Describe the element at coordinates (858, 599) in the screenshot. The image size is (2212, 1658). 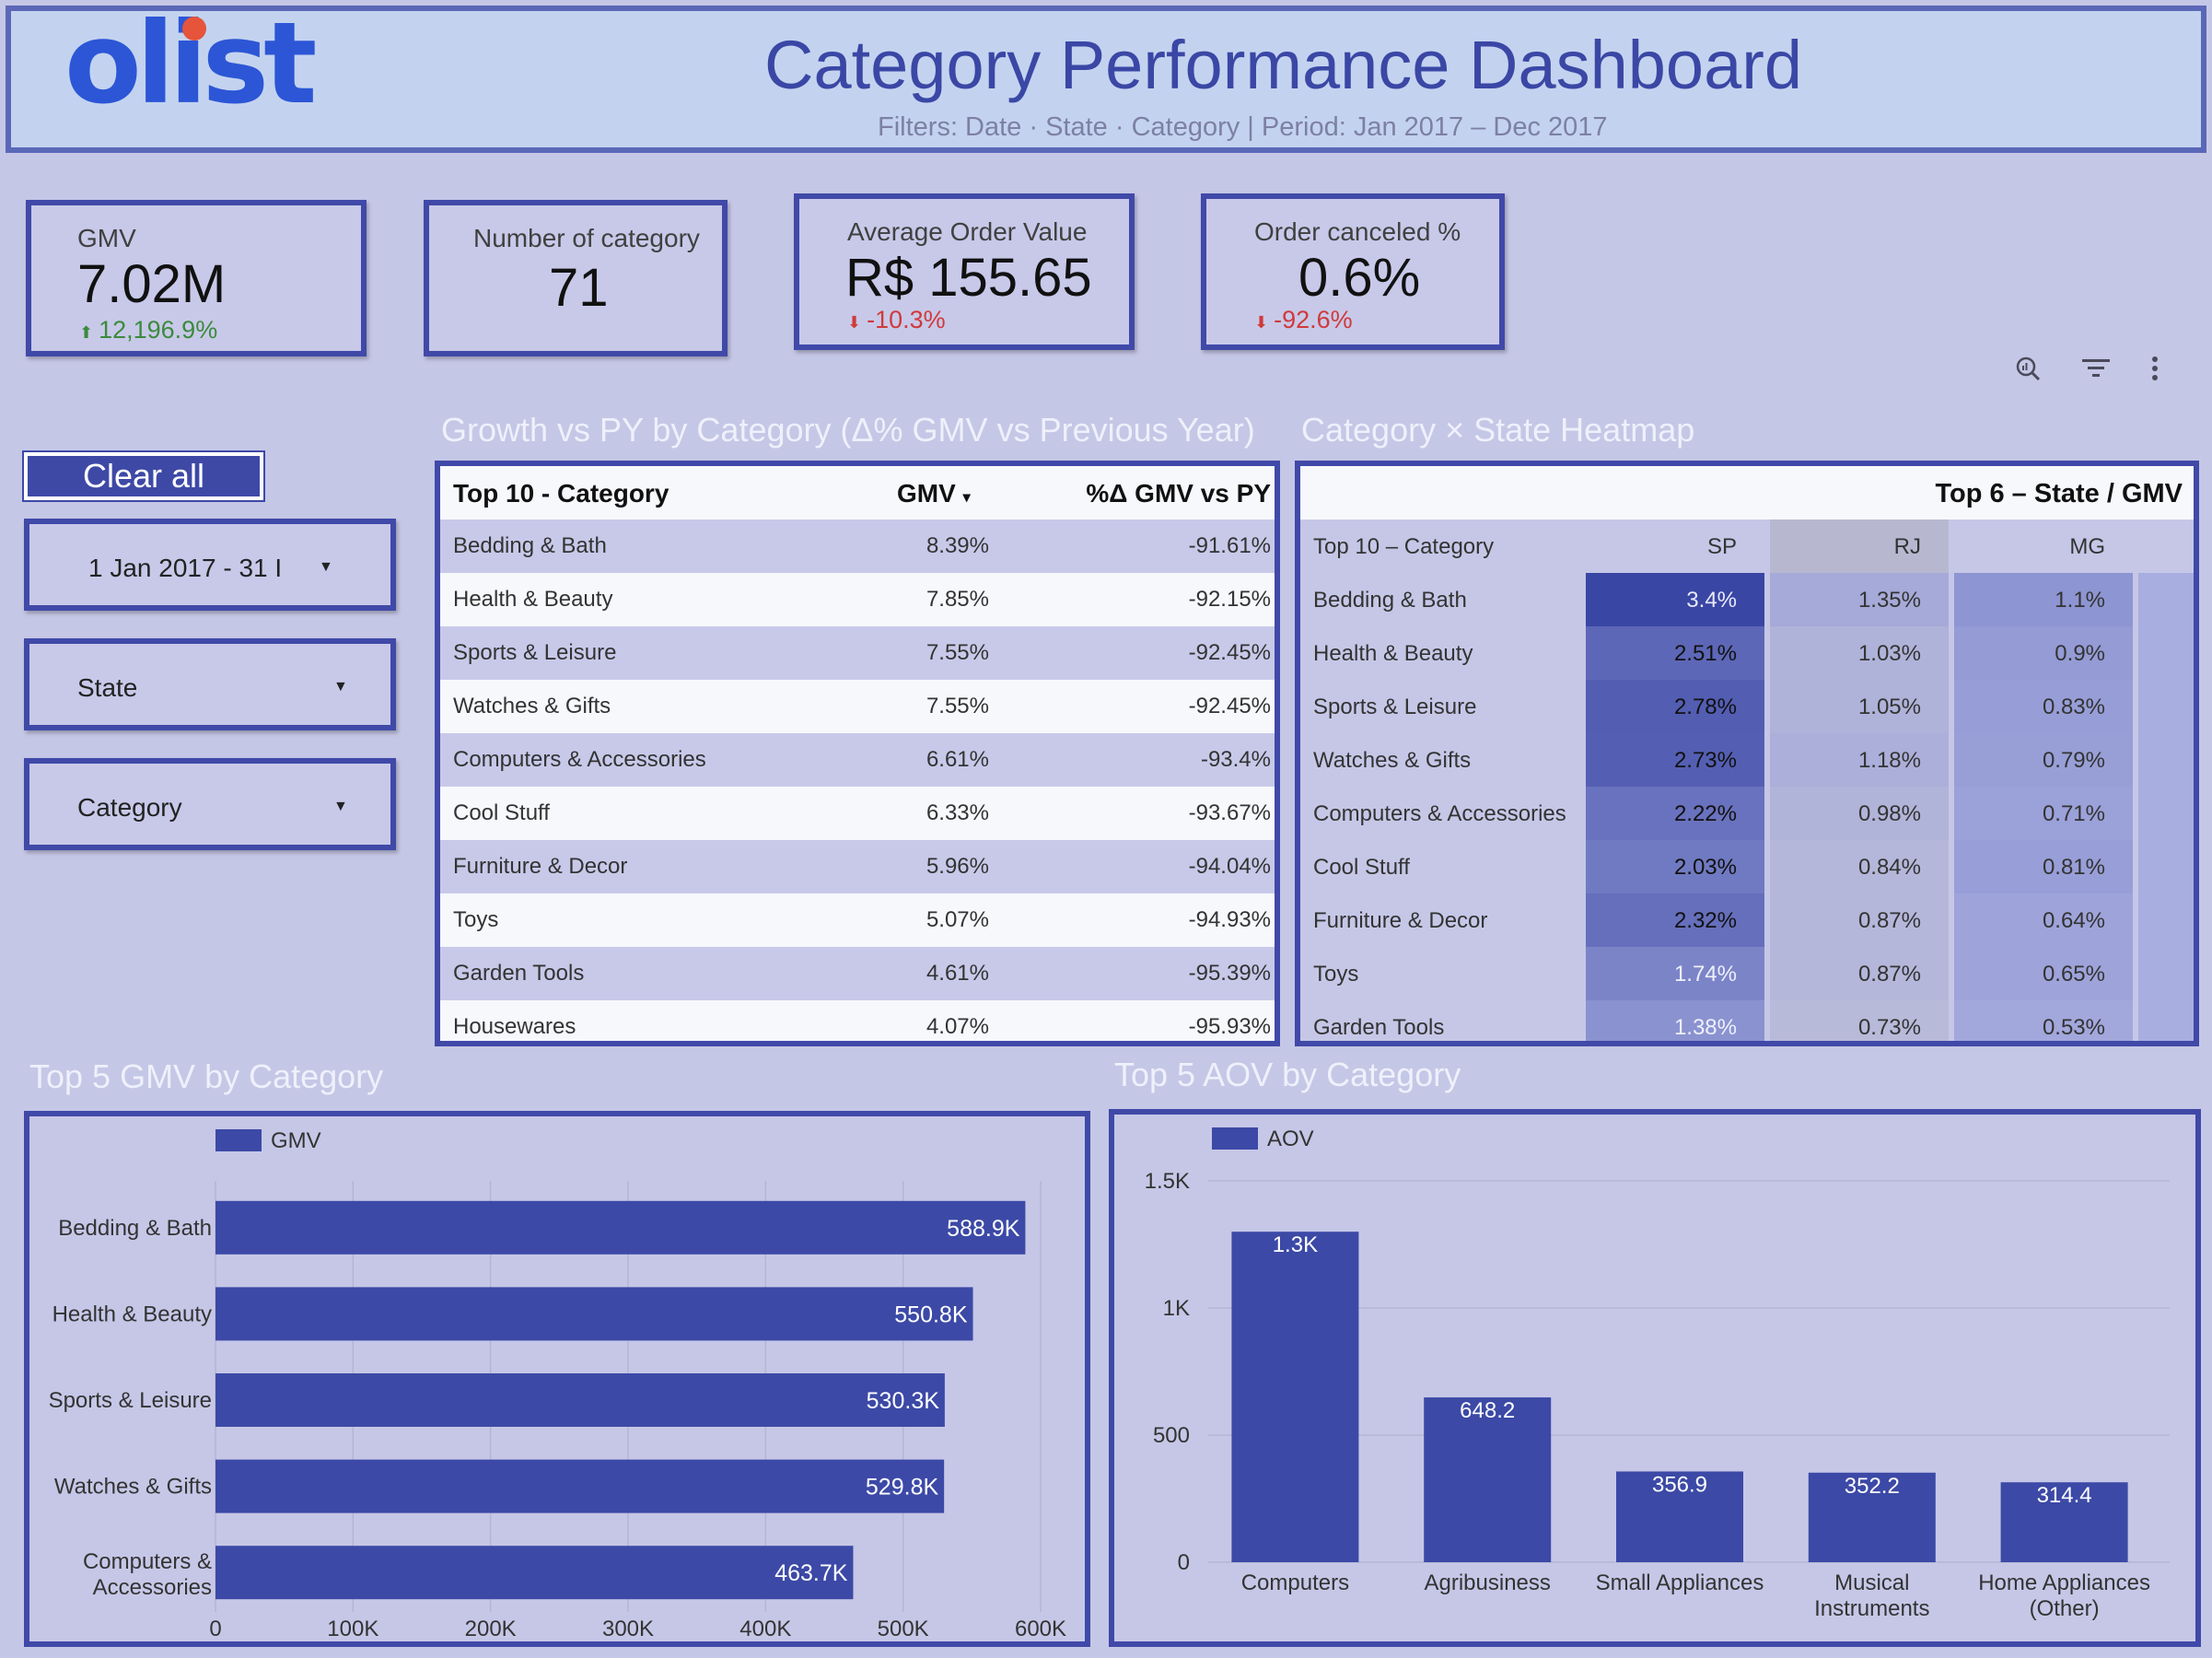
I see `table-row: Health & Beauty 7.85% -92.15%` at that location.